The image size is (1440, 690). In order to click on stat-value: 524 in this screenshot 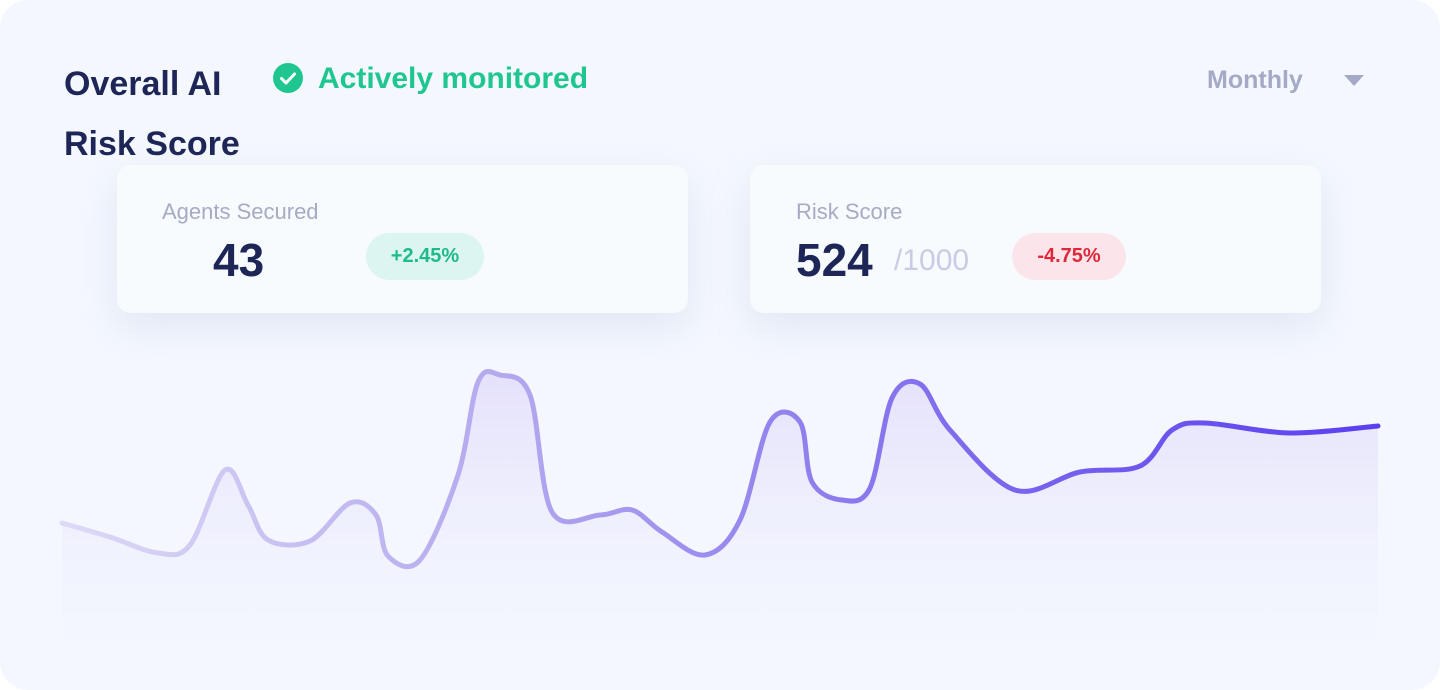, I will do `click(834, 260)`.